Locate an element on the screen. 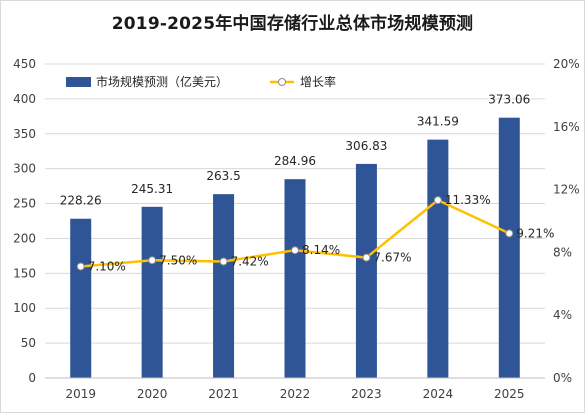  bar-value-label: 263.5 is located at coordinates (223, 176).